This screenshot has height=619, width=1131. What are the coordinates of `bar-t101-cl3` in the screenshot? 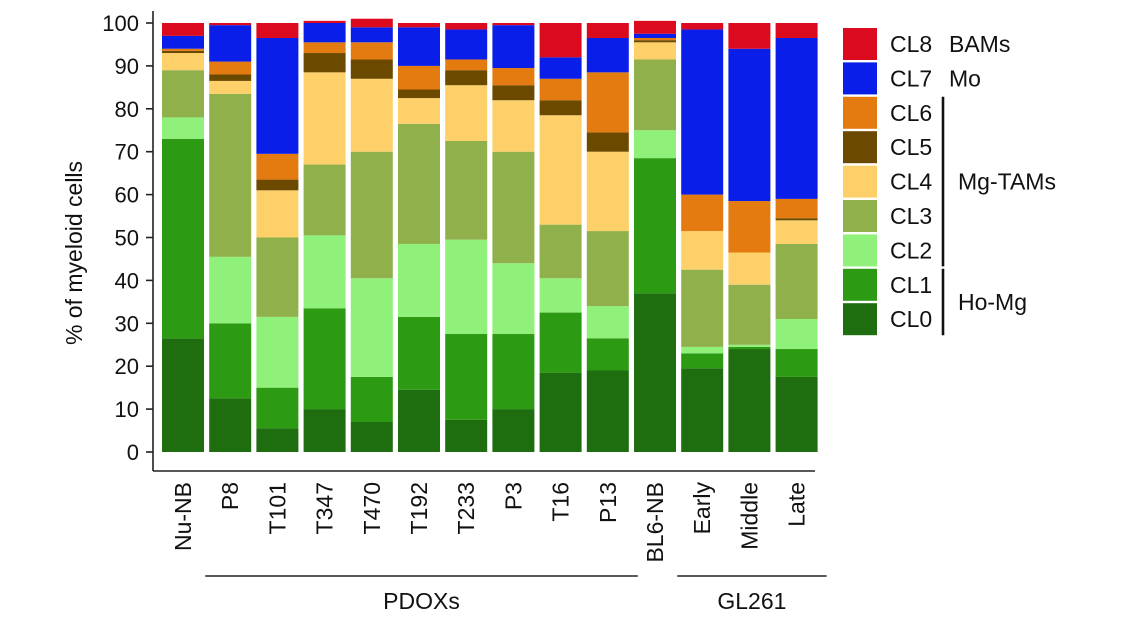 It's located at (277, 277).